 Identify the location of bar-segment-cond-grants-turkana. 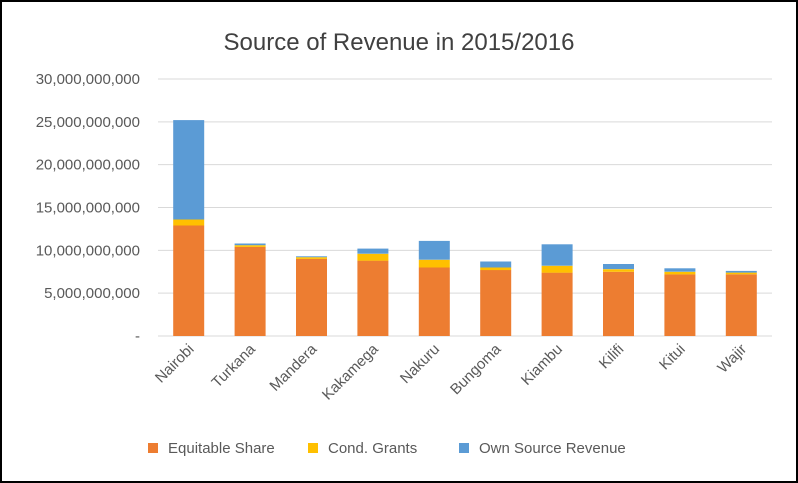
(250, 246).